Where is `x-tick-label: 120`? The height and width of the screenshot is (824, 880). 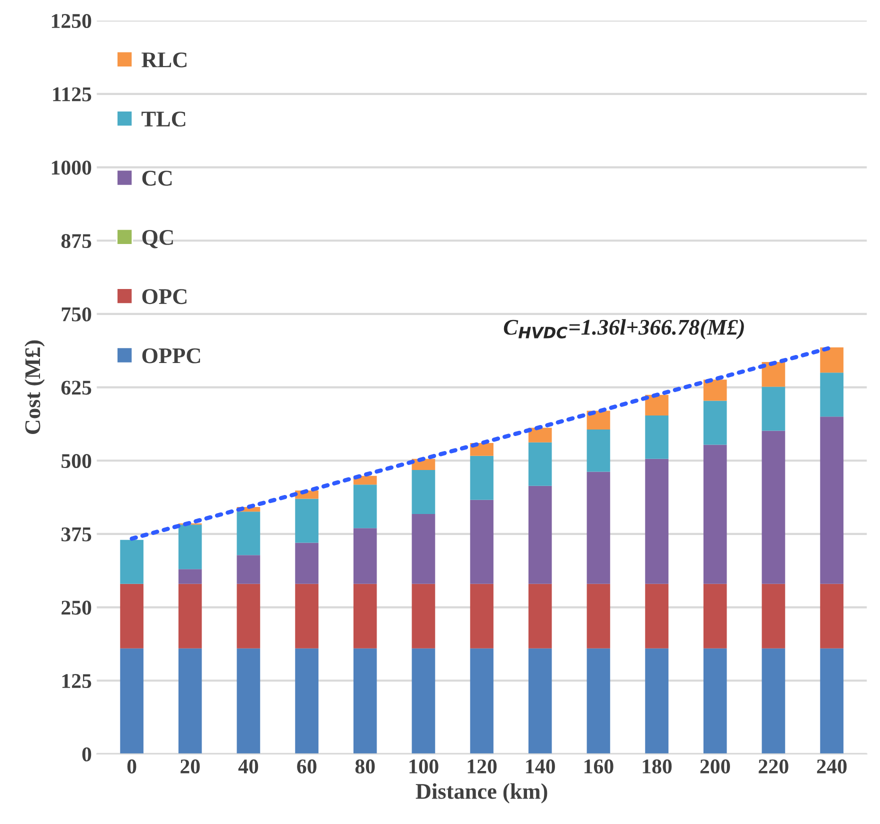 x-tick-label: 120 is located at coordinates (482, 766).